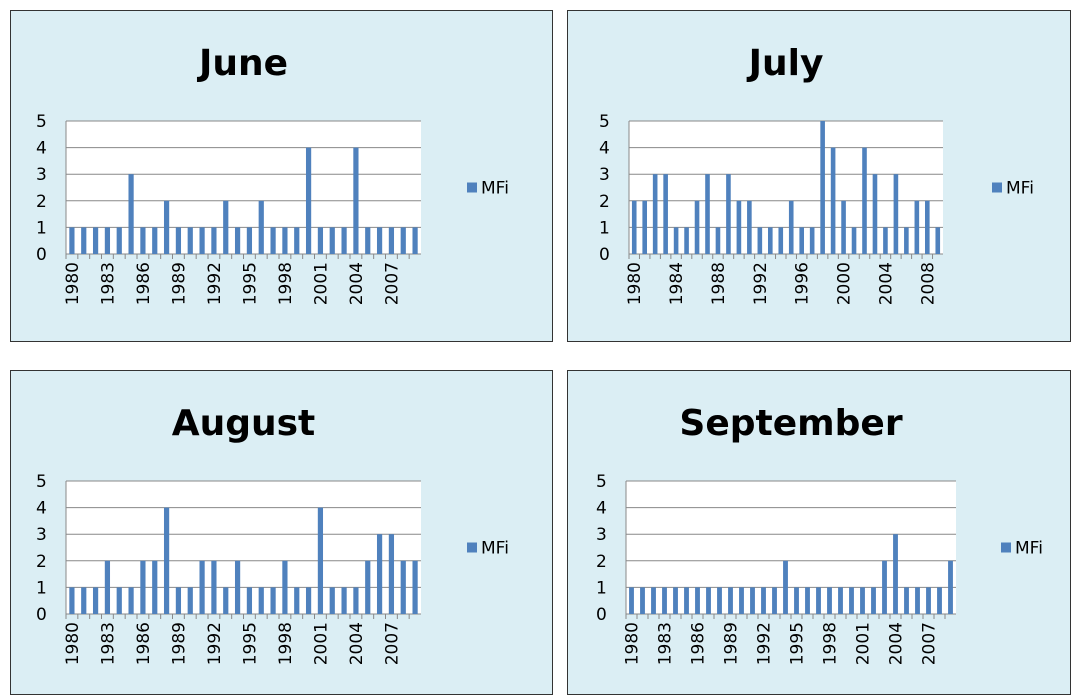  I want to click on x-tick-label: 1986, so click(144, 643).